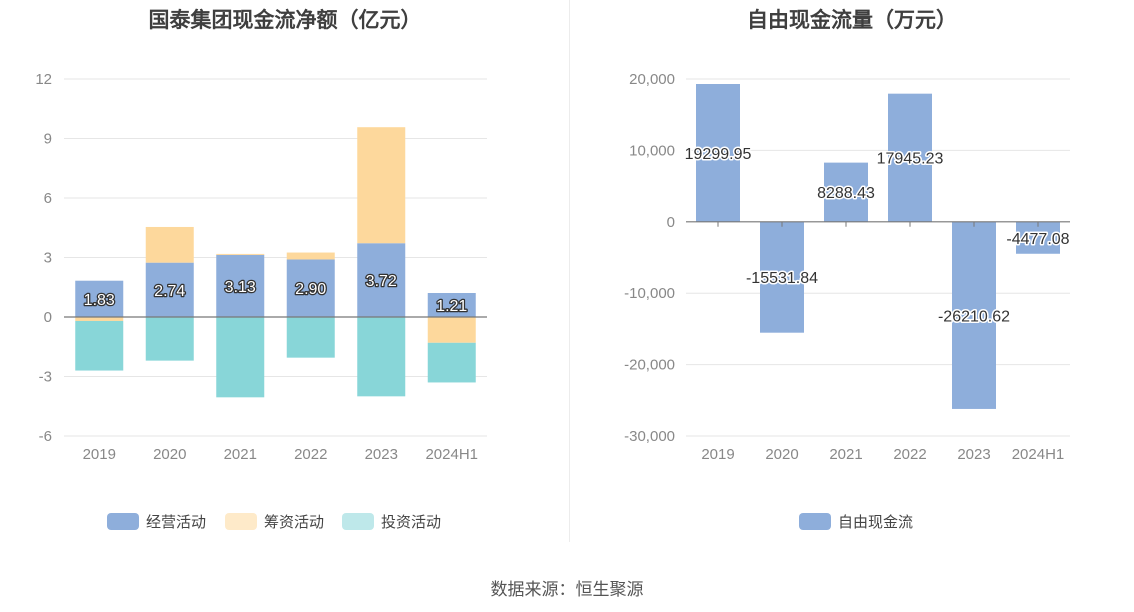 This screenshot has height=612, width=1134. What do you see at coordinates (1038, 454) in the screenshot?
I see `right-x-tick-label: 2024H1` at bounding box center [1038, 454].